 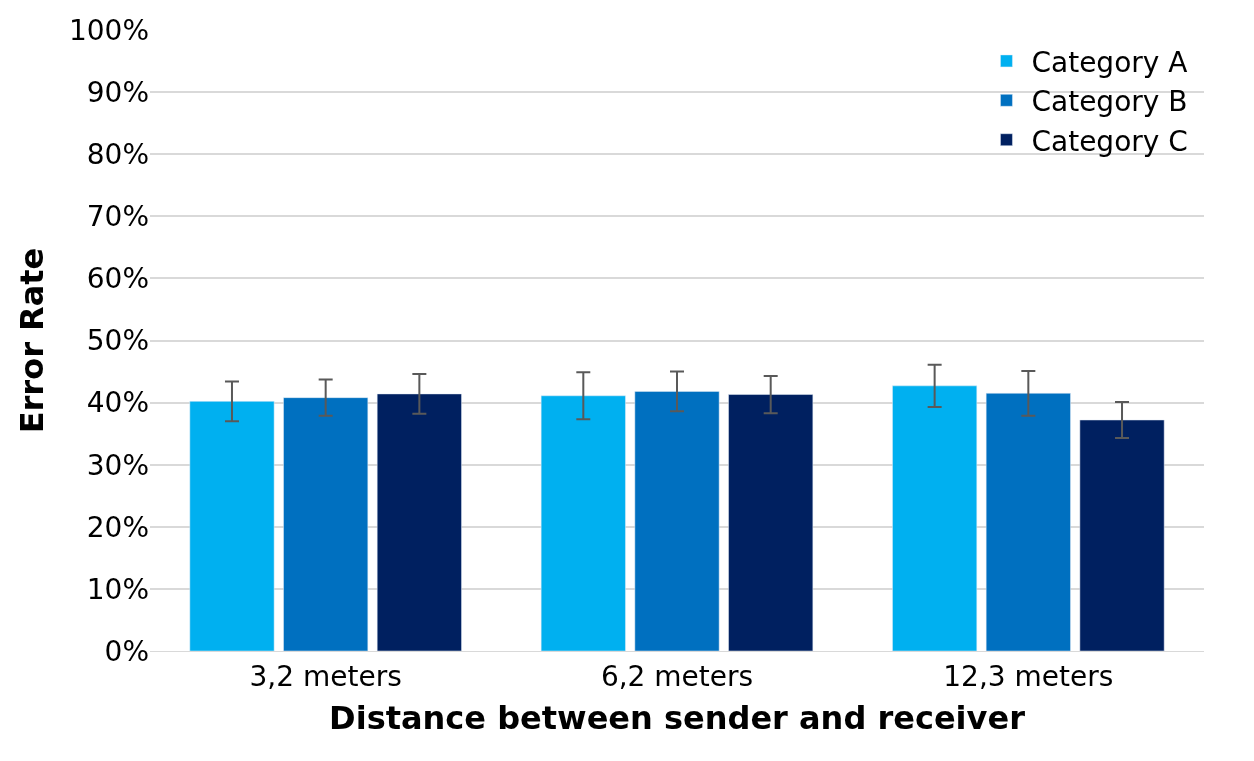 What do you see at coordinates (1109, 102) in the screenshot?
I see `legend-label: Category B` at bounding box center [1109, 102].